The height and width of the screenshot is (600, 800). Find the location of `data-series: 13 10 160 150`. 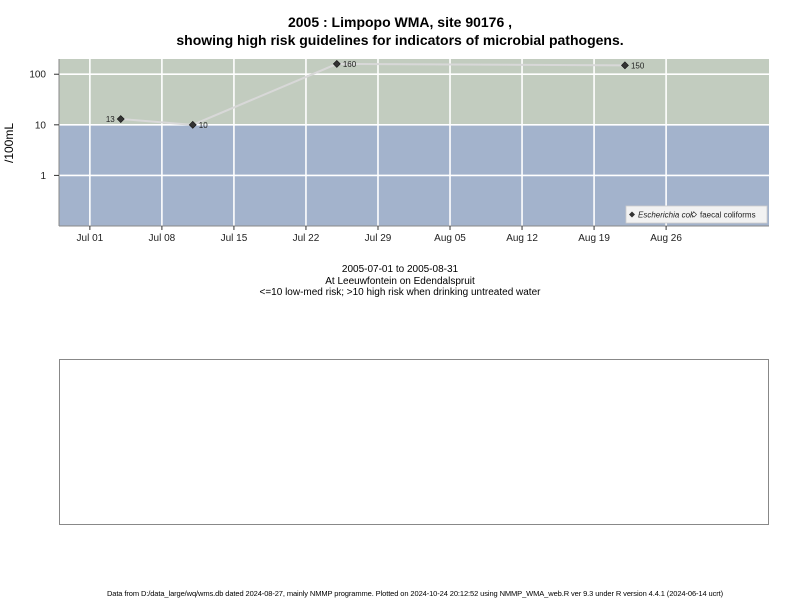

data-series: 13 10 160 150 is located at coordinates (375, 95).